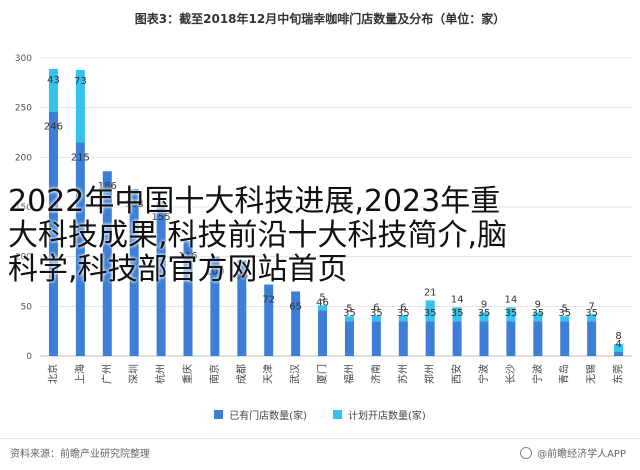  Describe the element at coordinates (387, 416) in the screenshot. I see `legend-label-planned: 计划开店数量(家)` at that location.